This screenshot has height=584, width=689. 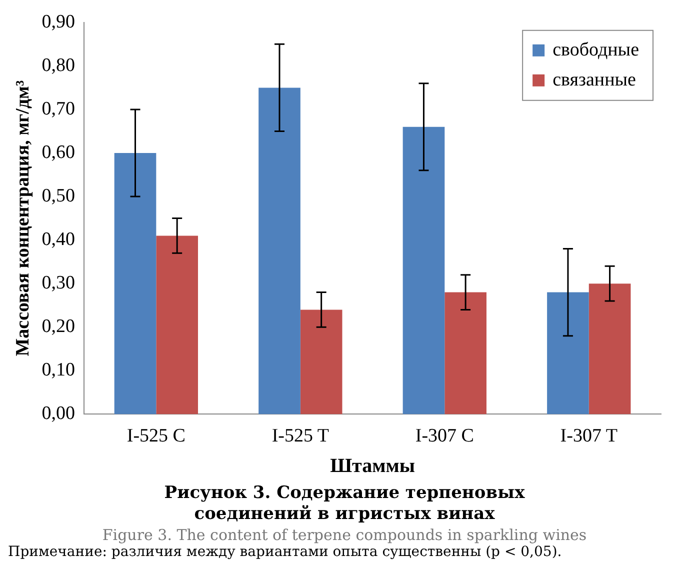 I want to click on y-tick-label: 0,50, so click(x=59, y=196).